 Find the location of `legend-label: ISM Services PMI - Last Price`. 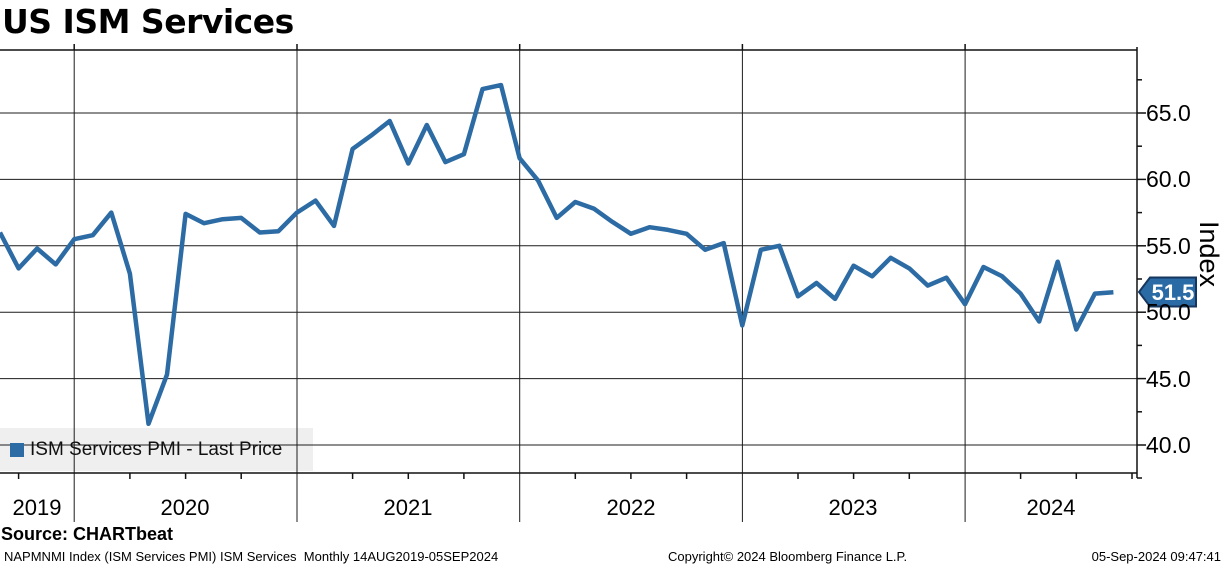

legend-label: ISM Services PMI - Last Price is located at coordinates (156, 449).